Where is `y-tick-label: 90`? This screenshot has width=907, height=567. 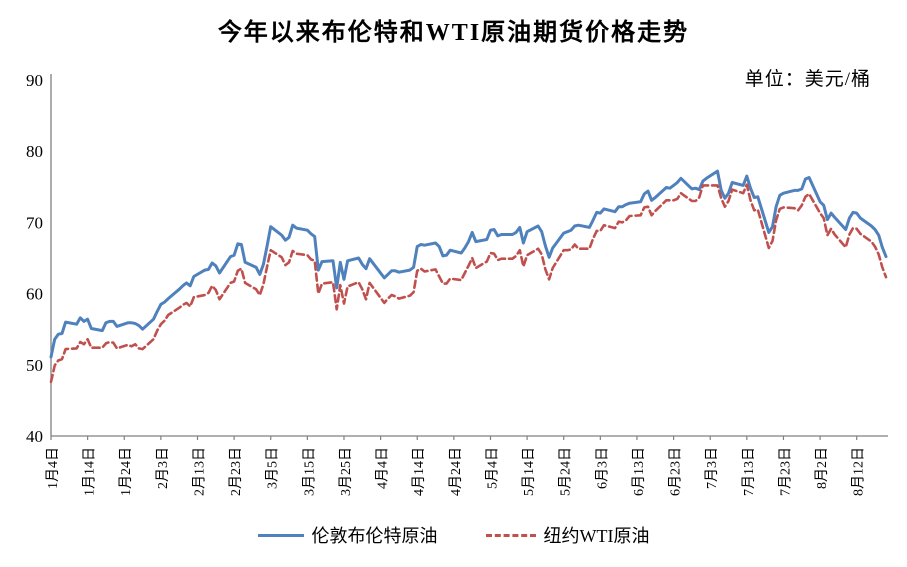 y-tick-label: 90 is located at coordinates (34, 80).